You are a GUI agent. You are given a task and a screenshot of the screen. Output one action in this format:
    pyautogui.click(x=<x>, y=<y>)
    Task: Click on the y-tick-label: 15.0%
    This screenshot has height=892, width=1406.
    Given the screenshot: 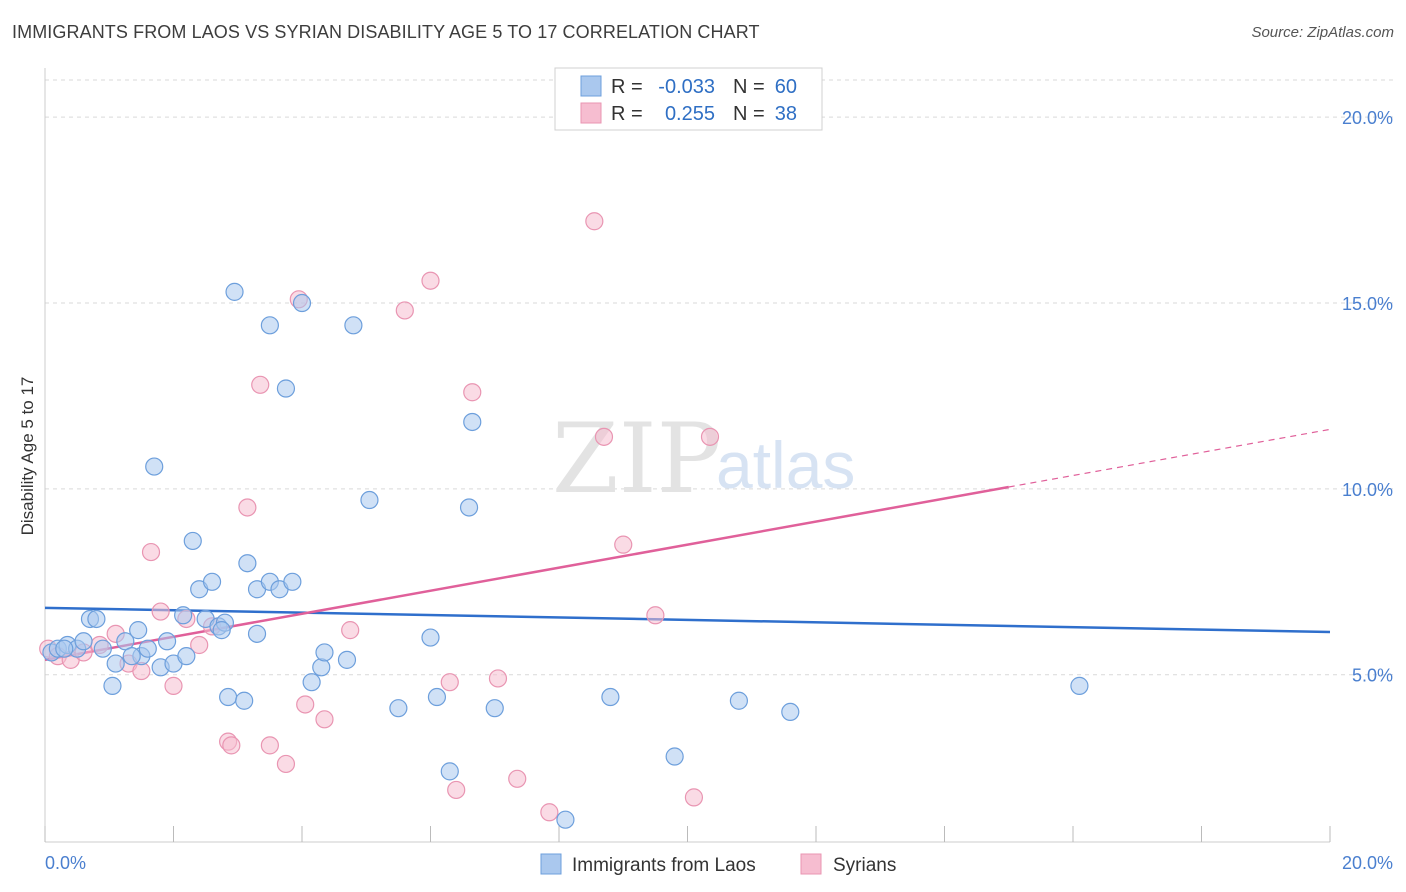 What is the action you would take?
    pyautogui.click(x=1367, y=304)
    